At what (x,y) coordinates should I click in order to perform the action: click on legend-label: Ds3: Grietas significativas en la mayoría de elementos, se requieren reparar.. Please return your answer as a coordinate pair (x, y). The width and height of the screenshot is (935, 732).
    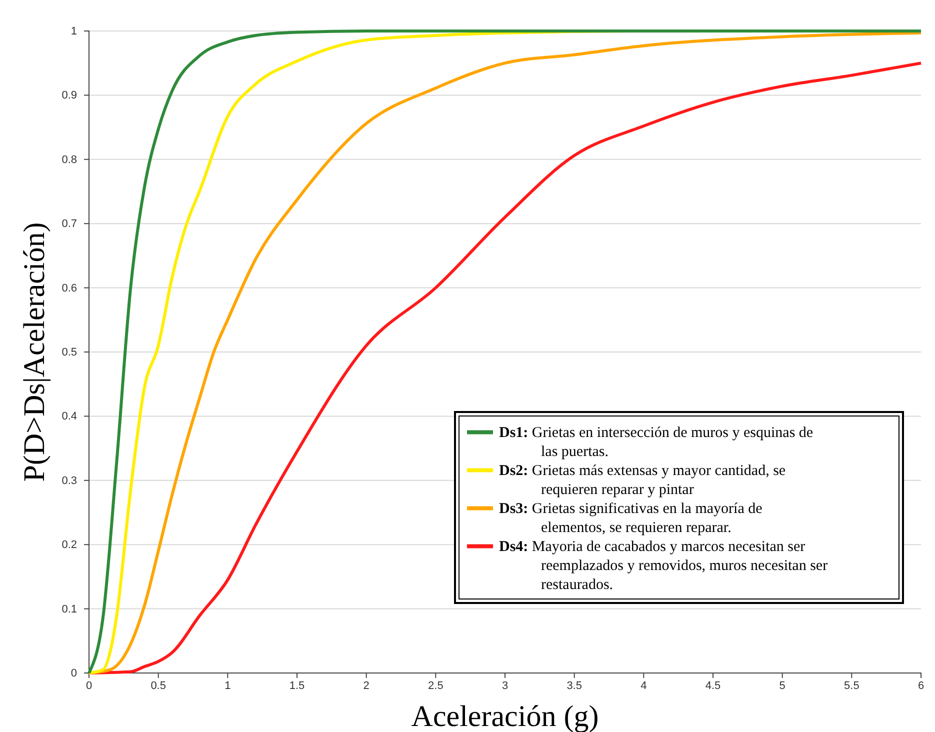
    Looking at the image, I should click on (631, 518).